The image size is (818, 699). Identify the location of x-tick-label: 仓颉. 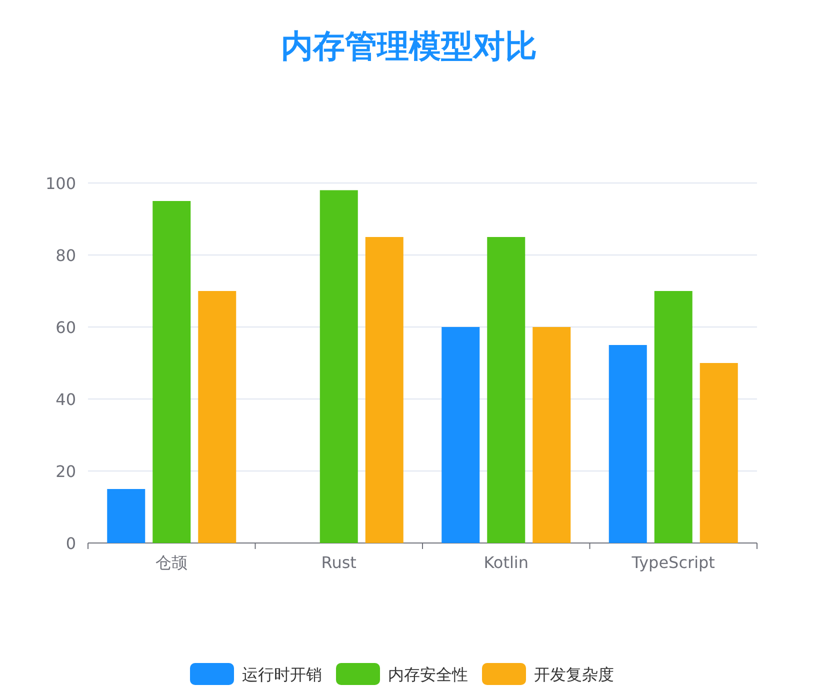
(172, 562).